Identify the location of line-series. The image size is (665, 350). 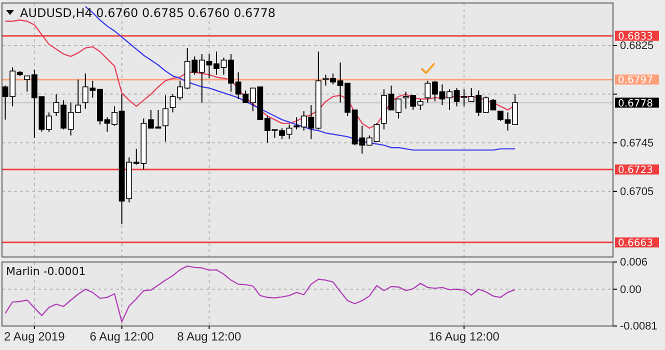
(260, 294).